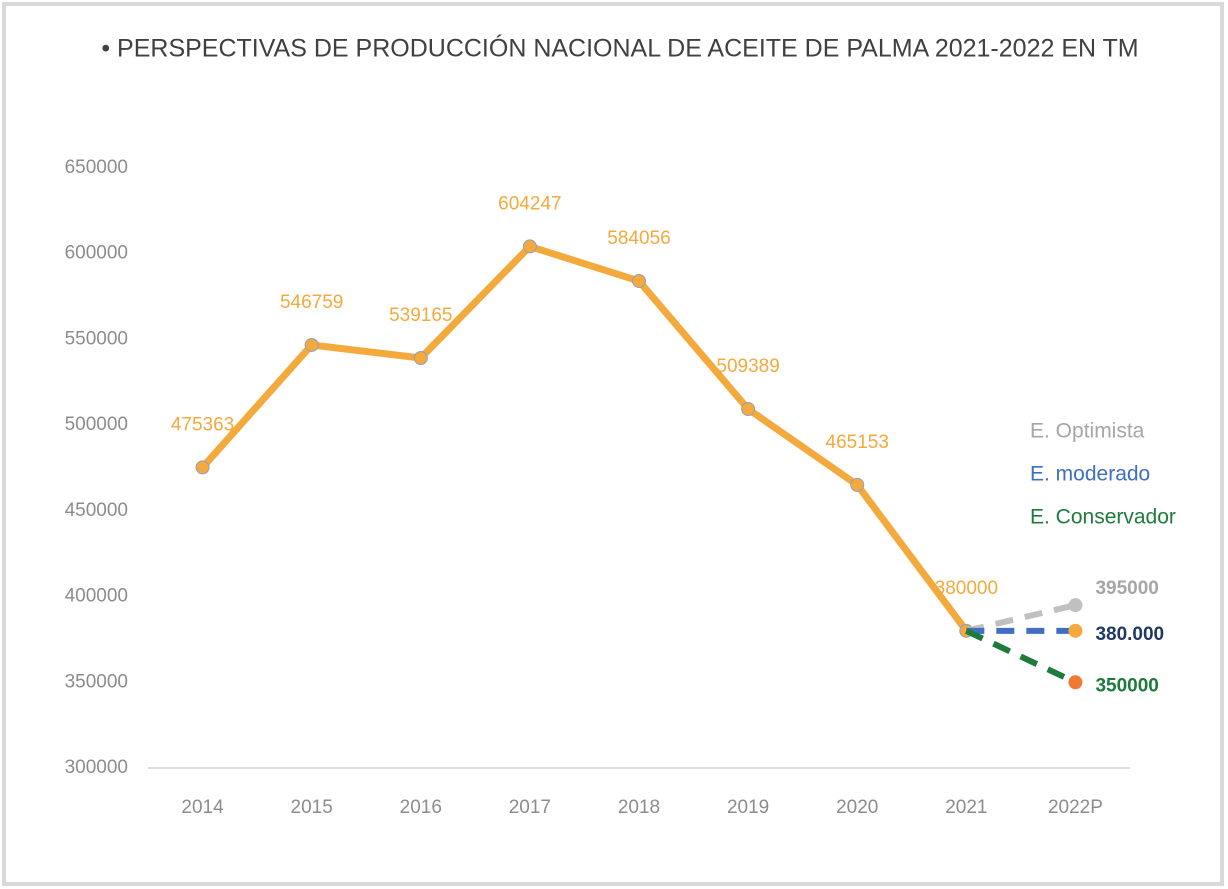  What do you see at coordinates (1129, 634) in the screenshot?
I see `data-label: 380.000` at bounding box center [1129, 634].